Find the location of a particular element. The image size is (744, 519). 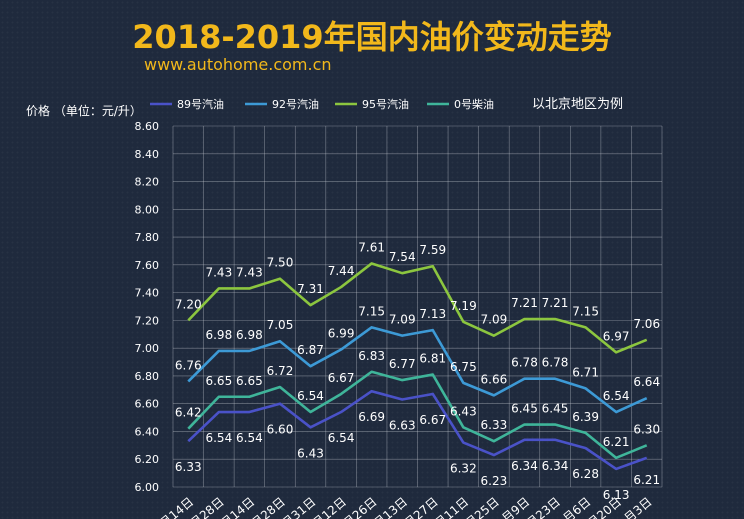

data-label: 6.87 is located at coordinates (310, 350).